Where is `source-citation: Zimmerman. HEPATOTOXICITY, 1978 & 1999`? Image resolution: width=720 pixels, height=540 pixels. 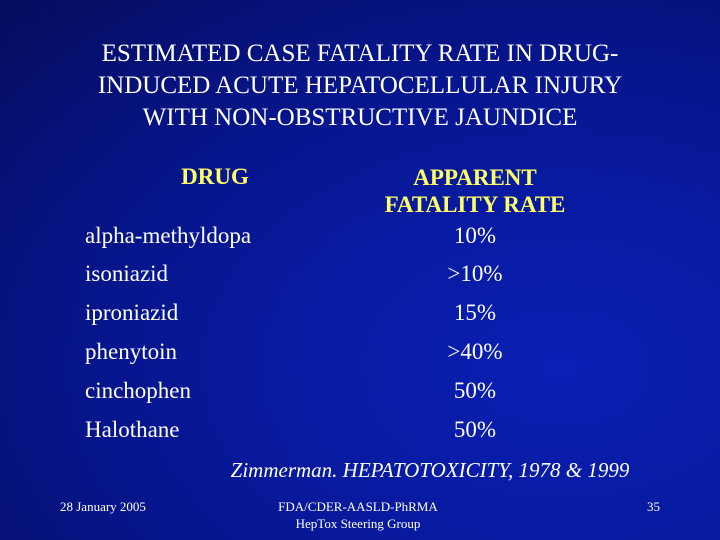
source-citation: Zimmerman. HEPATOTOXICITY, 1978 & 1999 is located at coordinates (430, 470).